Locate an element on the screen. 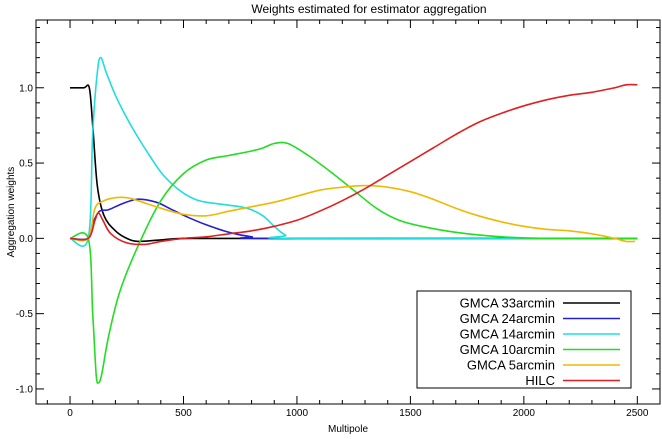 The height and width of the screenshot is (439, 662). x-axis-label: Multipole is located at coordinates (348, 429).